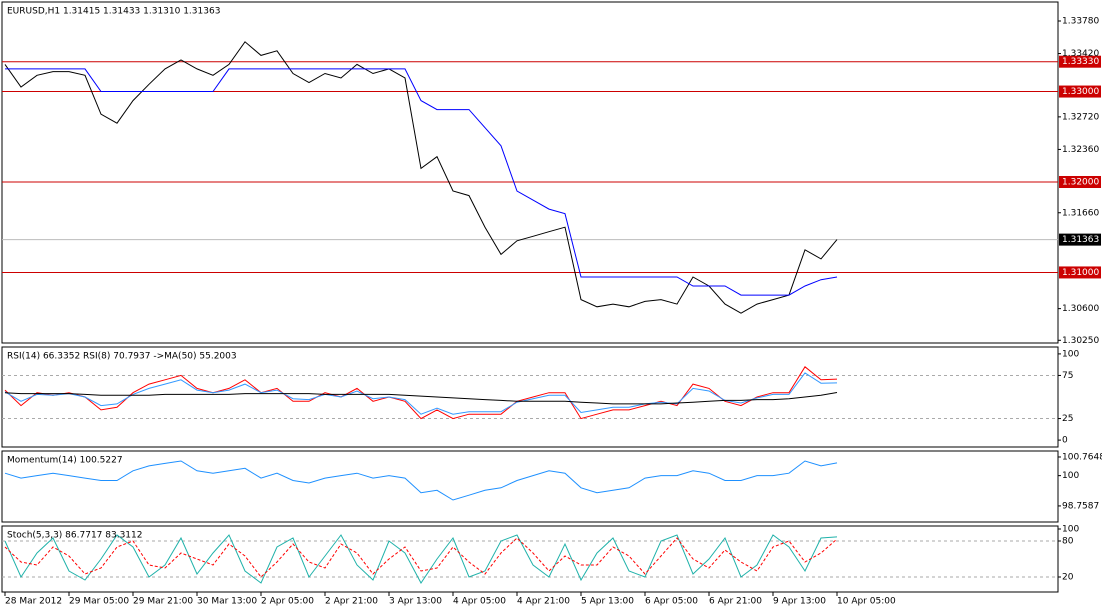 The image size is (1102, 611). Describe the element at coordinates (74, 536) in the screenshot. I see `panel-title: Stoch(5,3,3) 86.7717 83.3112` at that location.